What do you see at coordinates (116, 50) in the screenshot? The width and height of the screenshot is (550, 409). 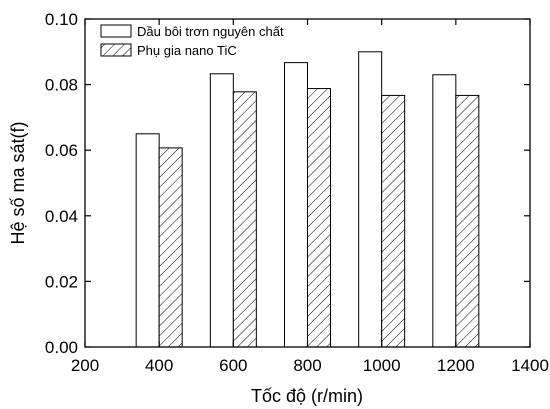 I see `legend-swatch-hatched` at bounding box center [116, 50].